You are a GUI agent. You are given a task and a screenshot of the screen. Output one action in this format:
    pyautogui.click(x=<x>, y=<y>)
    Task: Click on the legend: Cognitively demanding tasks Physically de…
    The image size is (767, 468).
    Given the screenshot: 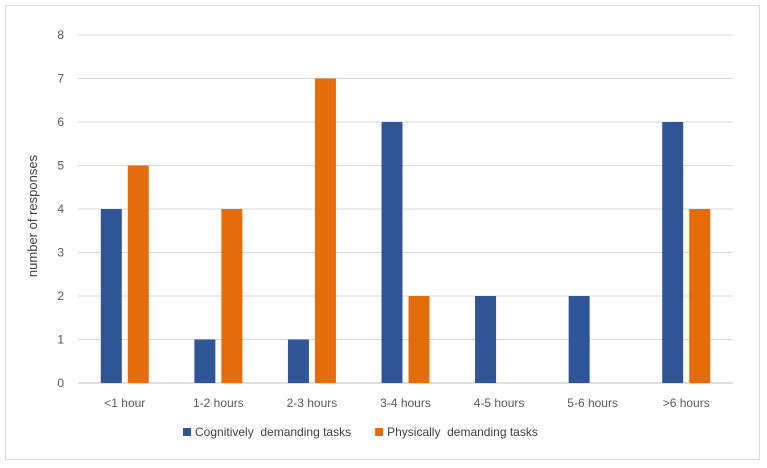 What is the action you would take?
    pyautogui.click(x=360, y=432)
    